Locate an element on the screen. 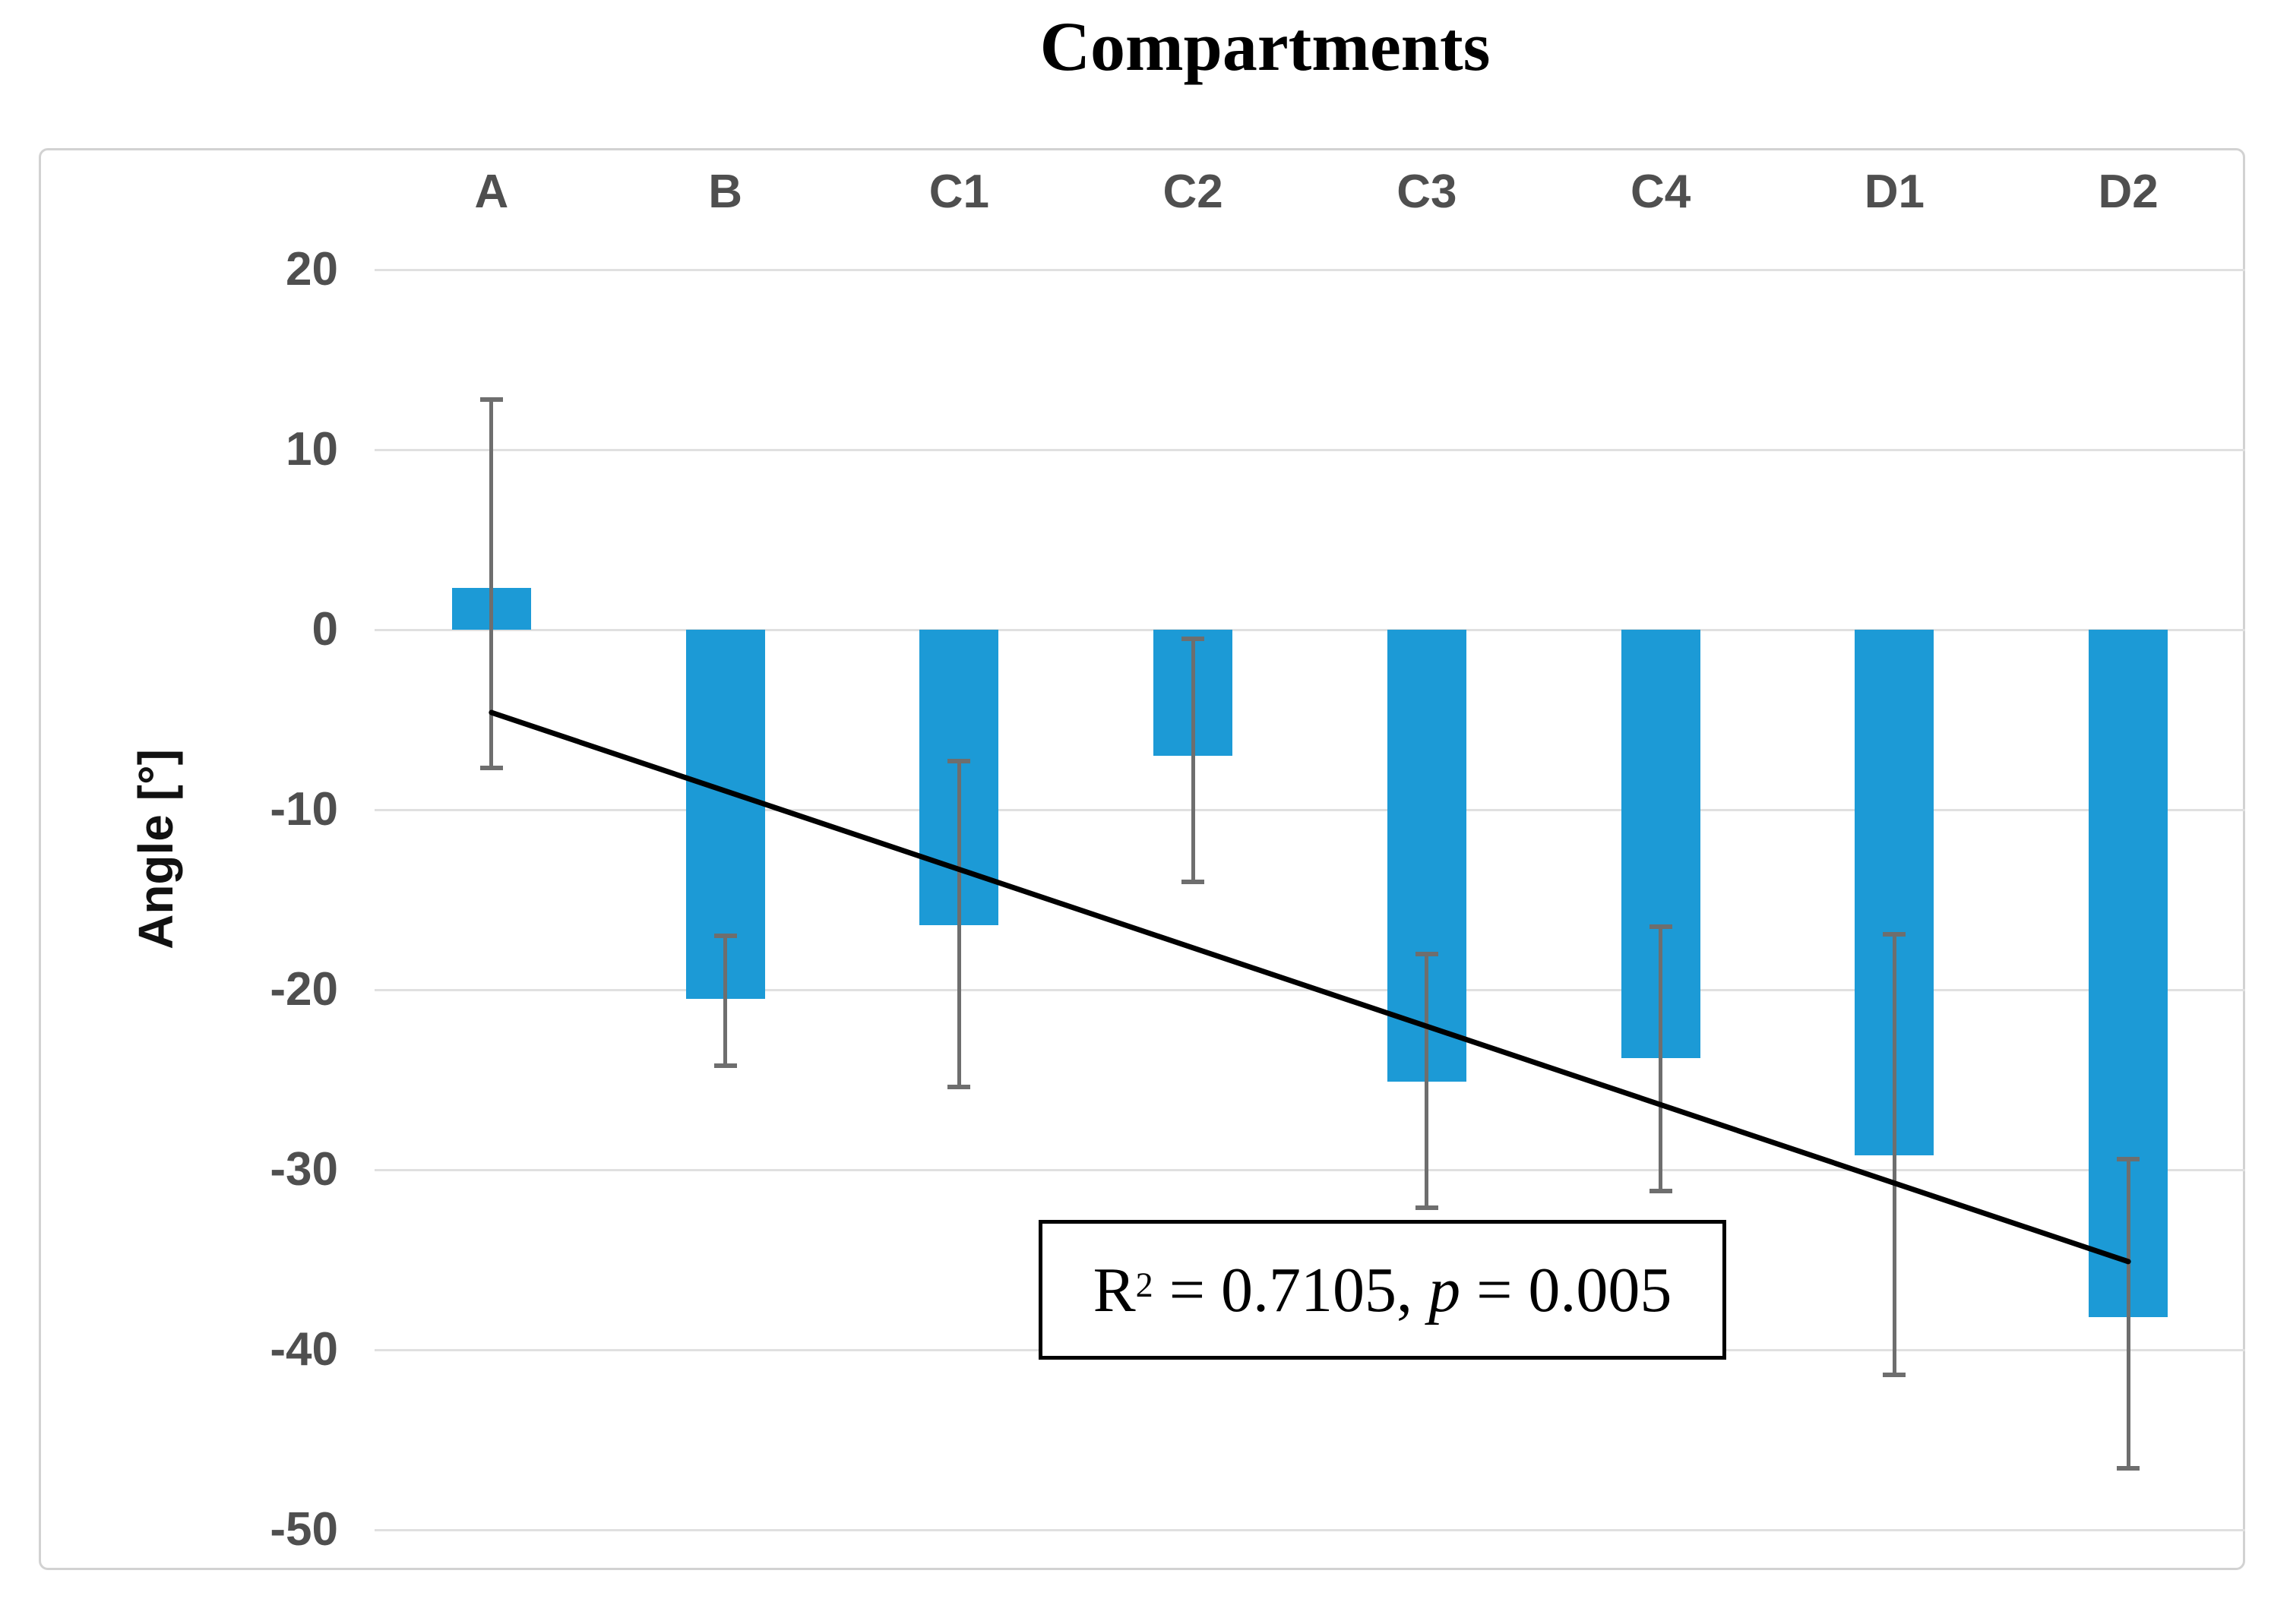 The height and width of the screenshot is (1624, 2290). error-bar-cap-bottom-C3 is located at coordinates (1426, 1208).